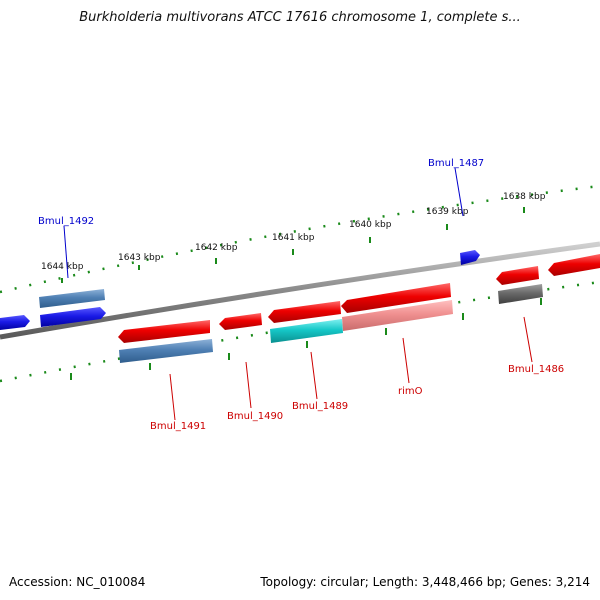  Describe the element at coordinates (240, 321) in the screenshot. I see `gene-bmul-1490-arrow` at that location.